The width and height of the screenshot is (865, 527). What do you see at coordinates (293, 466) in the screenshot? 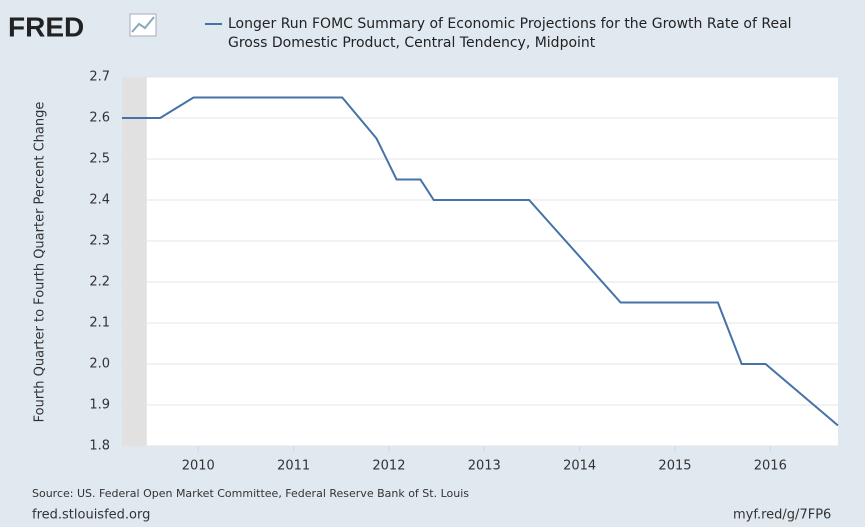
I see `x-tick-label: 2011` at bounding box center [293, 466].